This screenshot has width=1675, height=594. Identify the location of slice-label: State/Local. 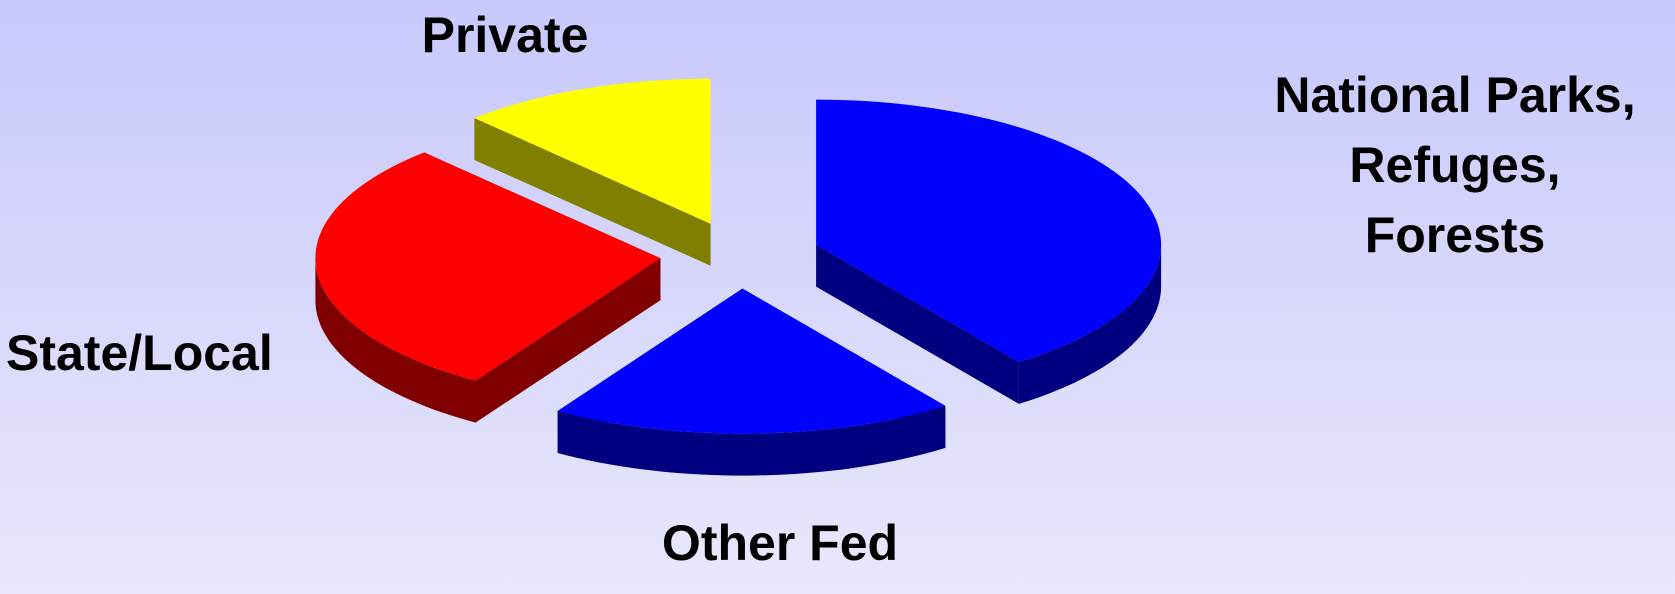
(139, 353).